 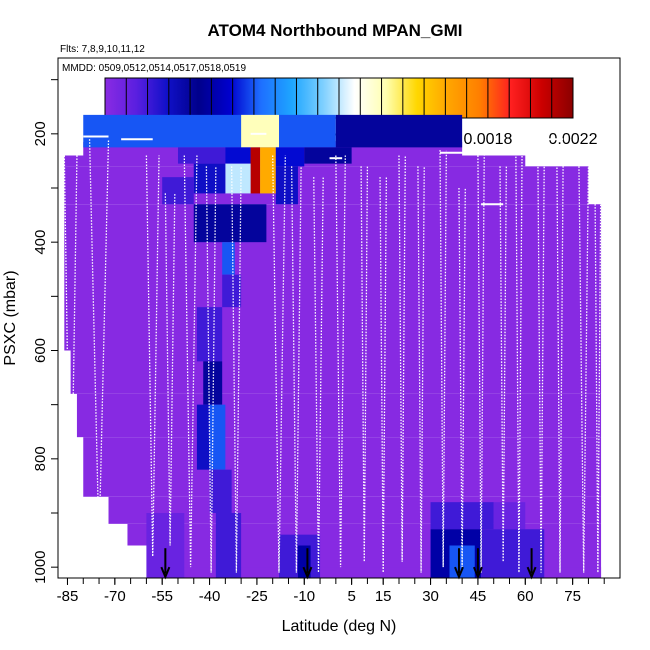 What do you see at coordinates (40, 242) in the screenshot?
I see `y-tick-label: 400` at bounding box center [40, 242].